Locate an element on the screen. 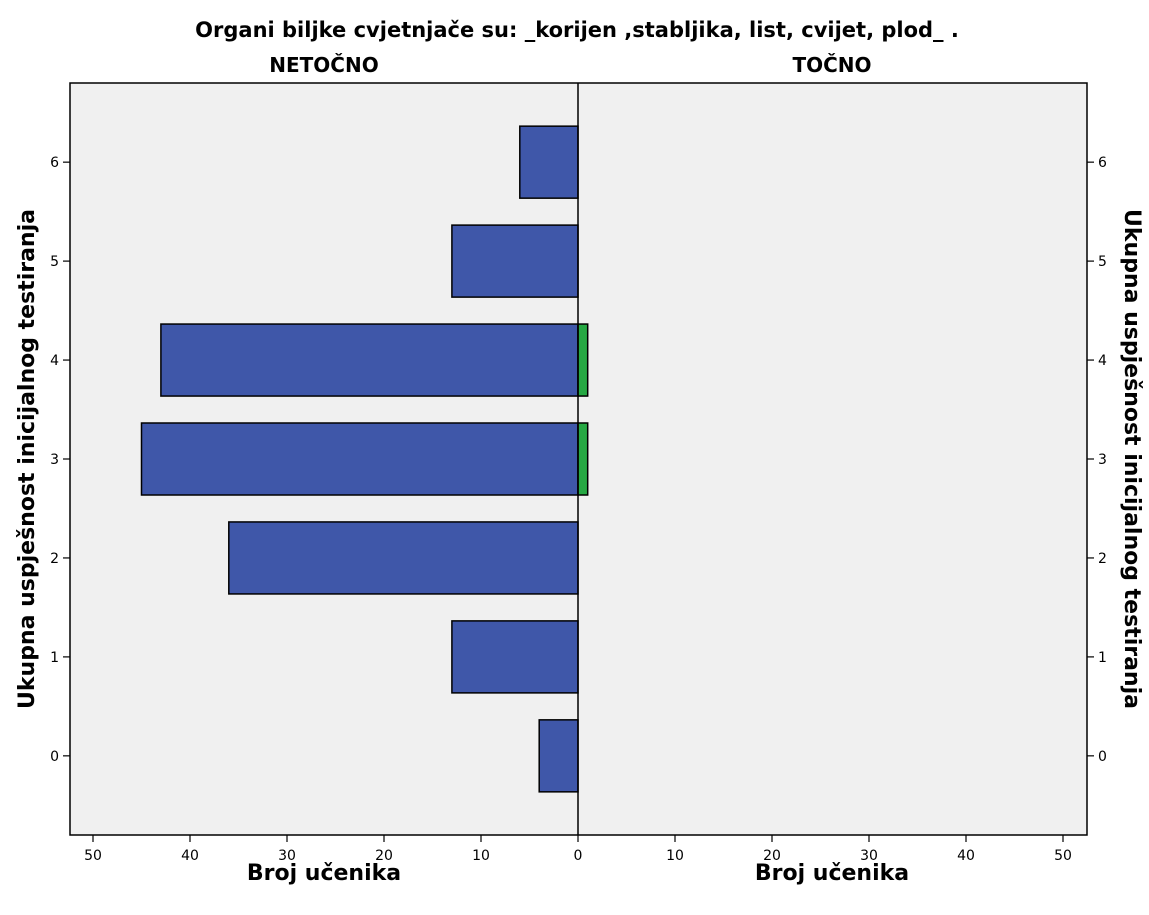 The height and width of the screenshot is (915, 1149). x-tick-label-right-50: 50 is located at coordinates (1063, 856).